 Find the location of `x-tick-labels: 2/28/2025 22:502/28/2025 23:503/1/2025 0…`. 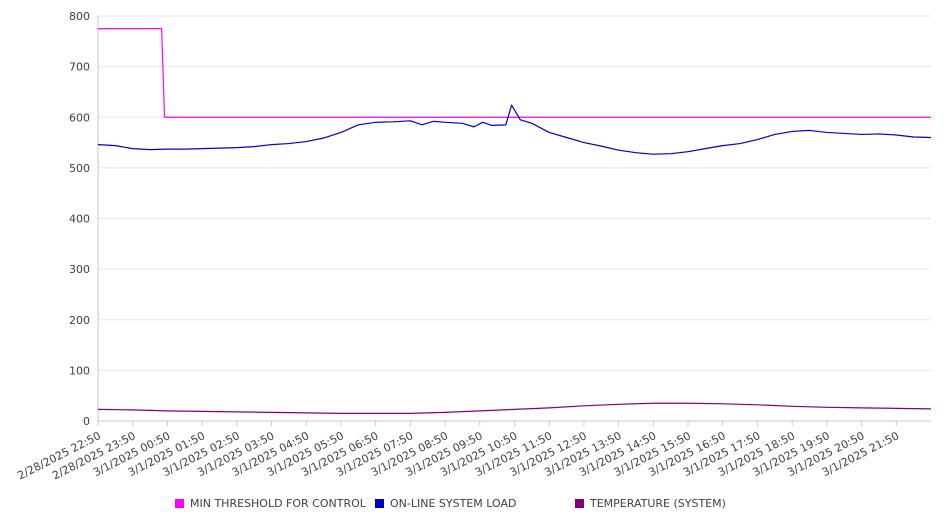

x-tick-labels: 2/28/2025 22:502/28/2025 23:503/1/2025 0… is located at coordinates (458, 455).